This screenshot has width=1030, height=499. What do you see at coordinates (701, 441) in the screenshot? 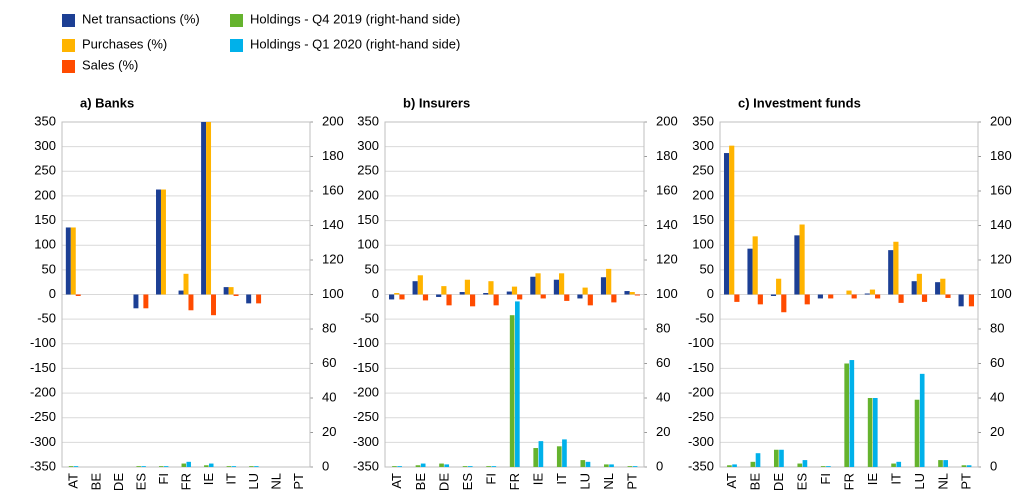
I see `y-tick-label: -300` at bounding box center [701, 441].